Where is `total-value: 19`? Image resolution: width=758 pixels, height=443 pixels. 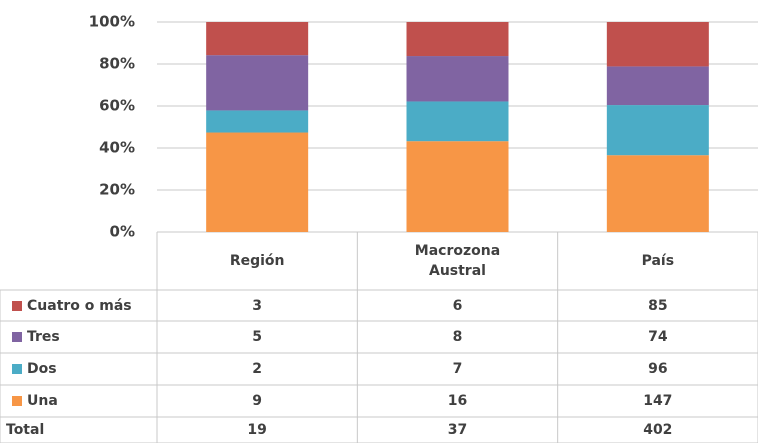
total-value: 19 is located at coordinates (257, 430).